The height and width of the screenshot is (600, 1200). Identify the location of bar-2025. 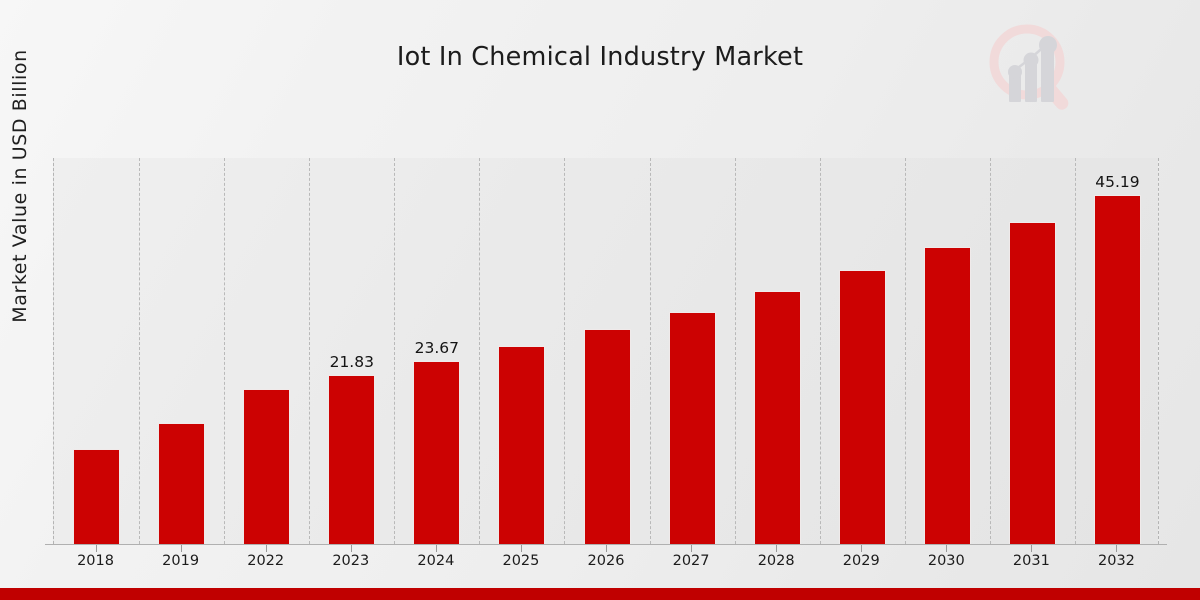
(522, 445).